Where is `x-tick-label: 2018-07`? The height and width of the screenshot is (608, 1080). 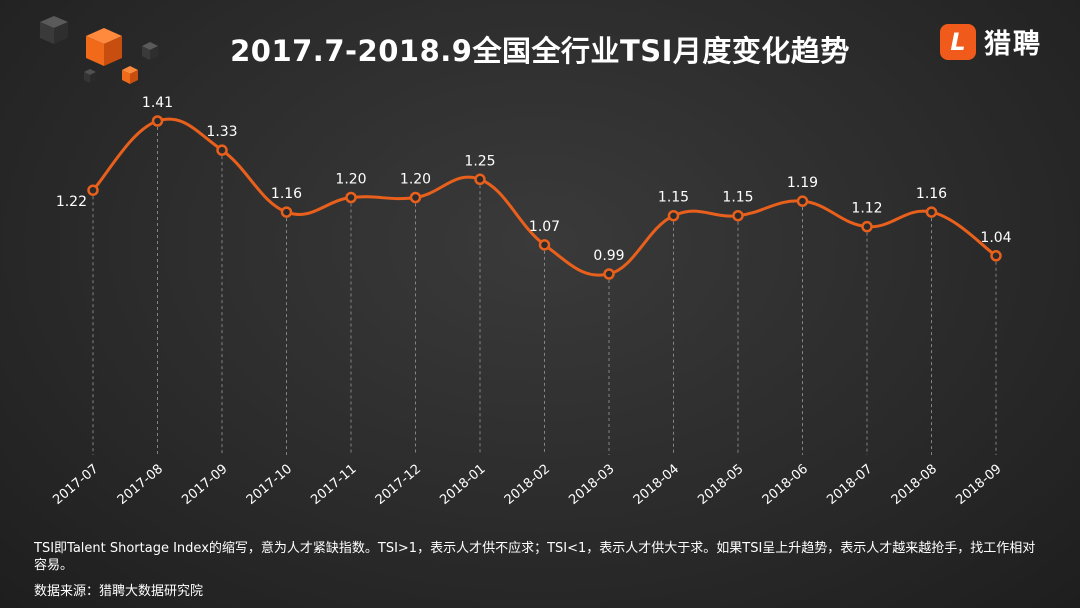
x-tick-label: 2018-07 is located at coordinates (849, 485).